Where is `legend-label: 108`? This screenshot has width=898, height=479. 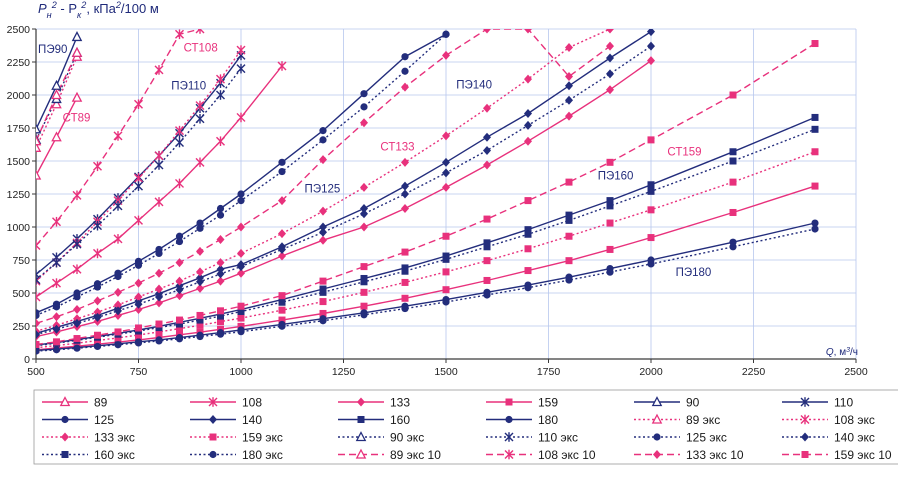 legend-label: 108 is located at coordinates (252, 403).